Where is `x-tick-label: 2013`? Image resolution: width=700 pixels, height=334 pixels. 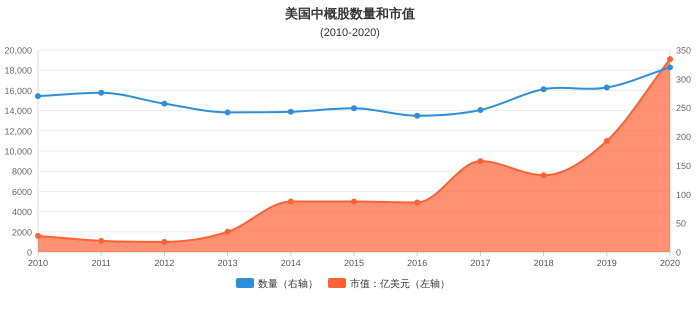
x-tick-label: 2013 is located at coordinates (228, 263).